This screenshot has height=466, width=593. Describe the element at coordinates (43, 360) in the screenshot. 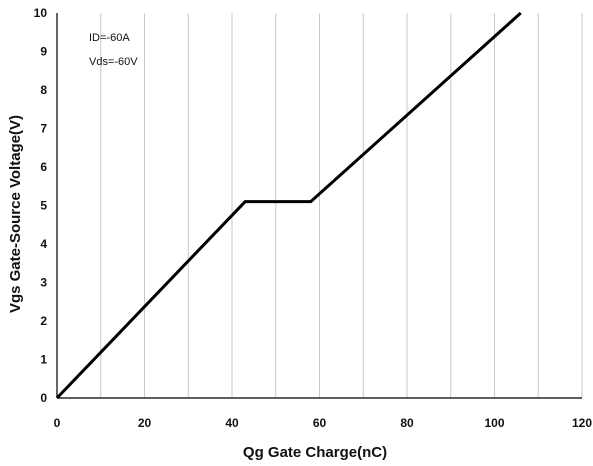

I see `y-tick-label: 1` at that location.